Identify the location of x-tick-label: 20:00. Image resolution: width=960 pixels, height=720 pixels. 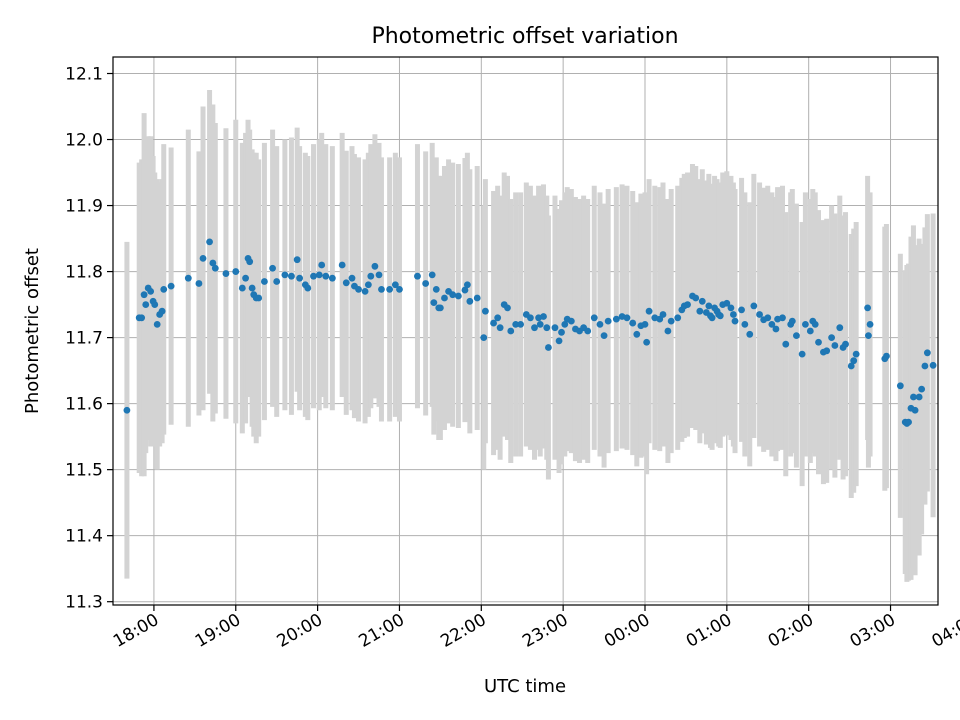
(300, 631).